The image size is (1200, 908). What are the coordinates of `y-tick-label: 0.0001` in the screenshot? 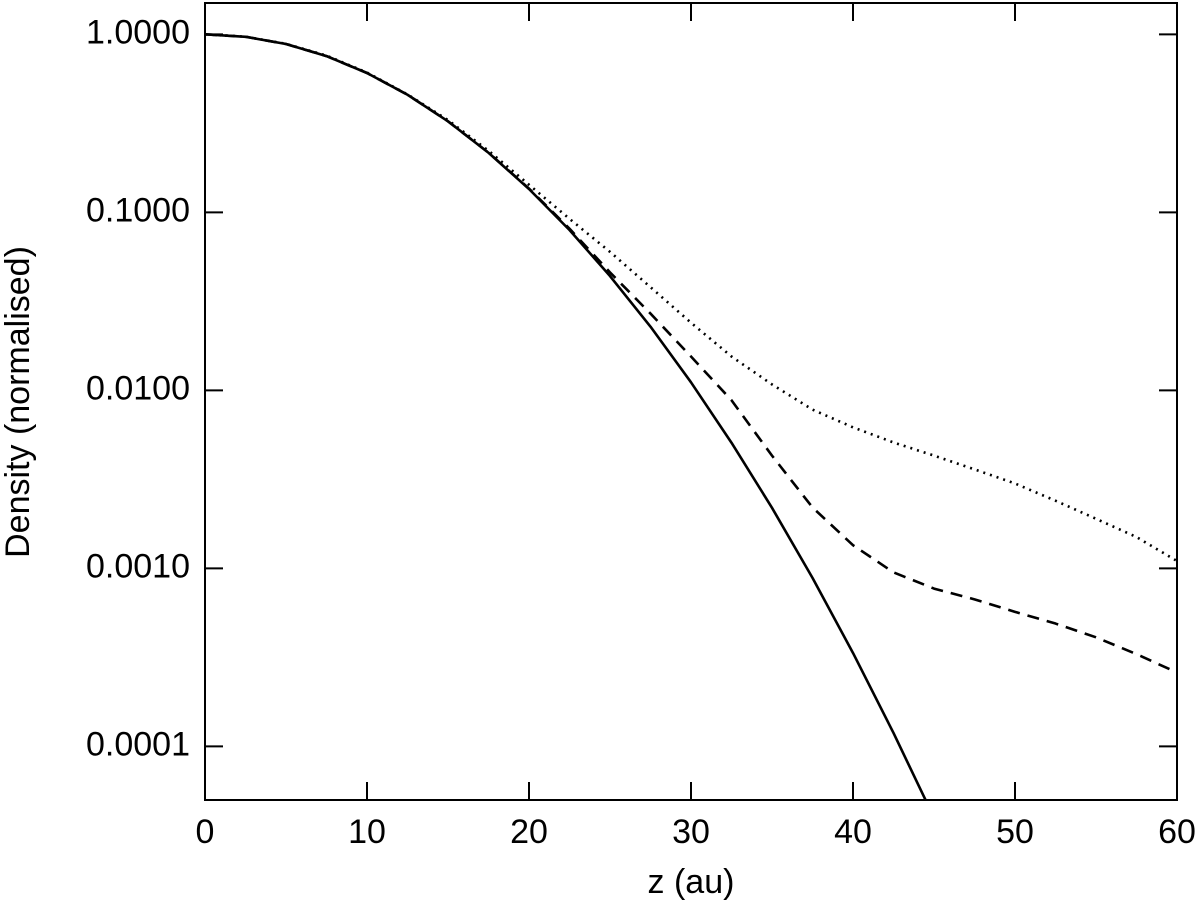 It's located at (138, 744).